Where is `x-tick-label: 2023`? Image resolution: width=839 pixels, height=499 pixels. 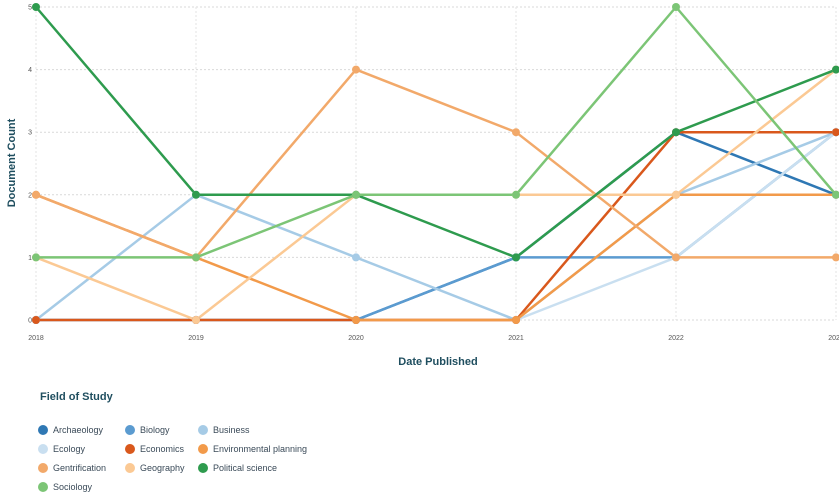 x-tick-label: 2023 is located at coordinates (833, 338).